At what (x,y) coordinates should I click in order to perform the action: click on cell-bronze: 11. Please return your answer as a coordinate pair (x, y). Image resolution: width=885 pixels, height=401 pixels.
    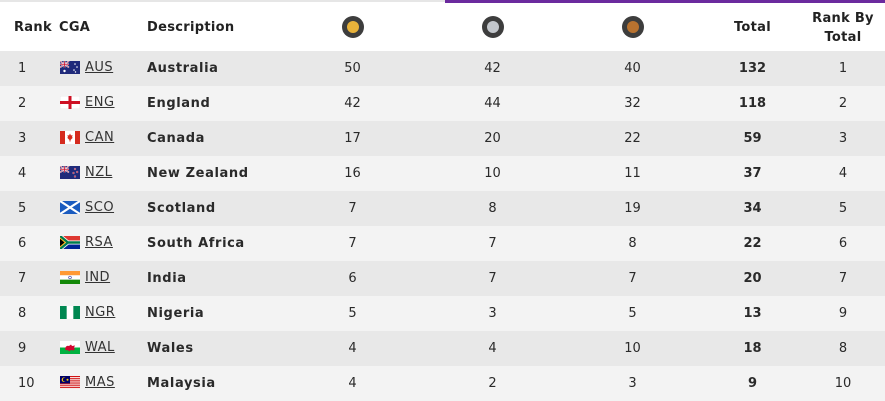
    Looking at the image, I should click on (632, 173).